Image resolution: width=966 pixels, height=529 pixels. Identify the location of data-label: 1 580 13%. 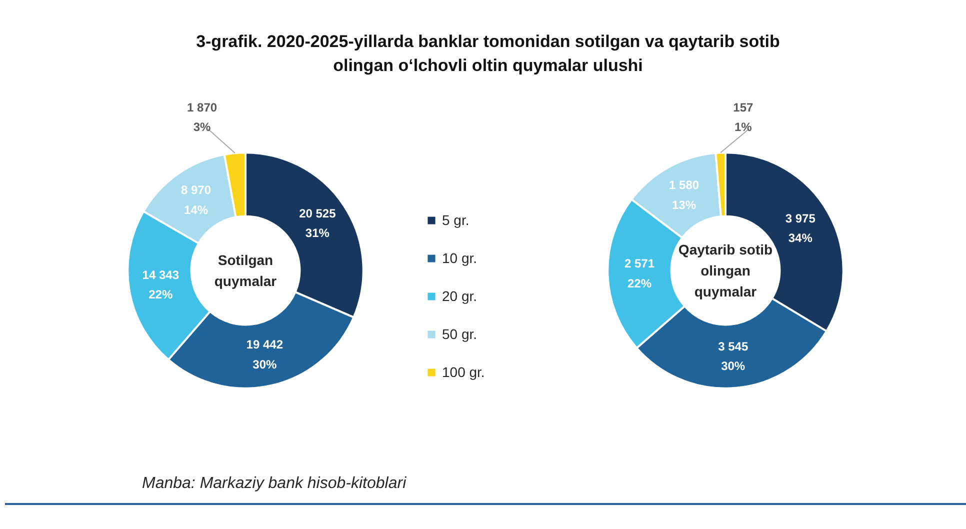
(684, 195).